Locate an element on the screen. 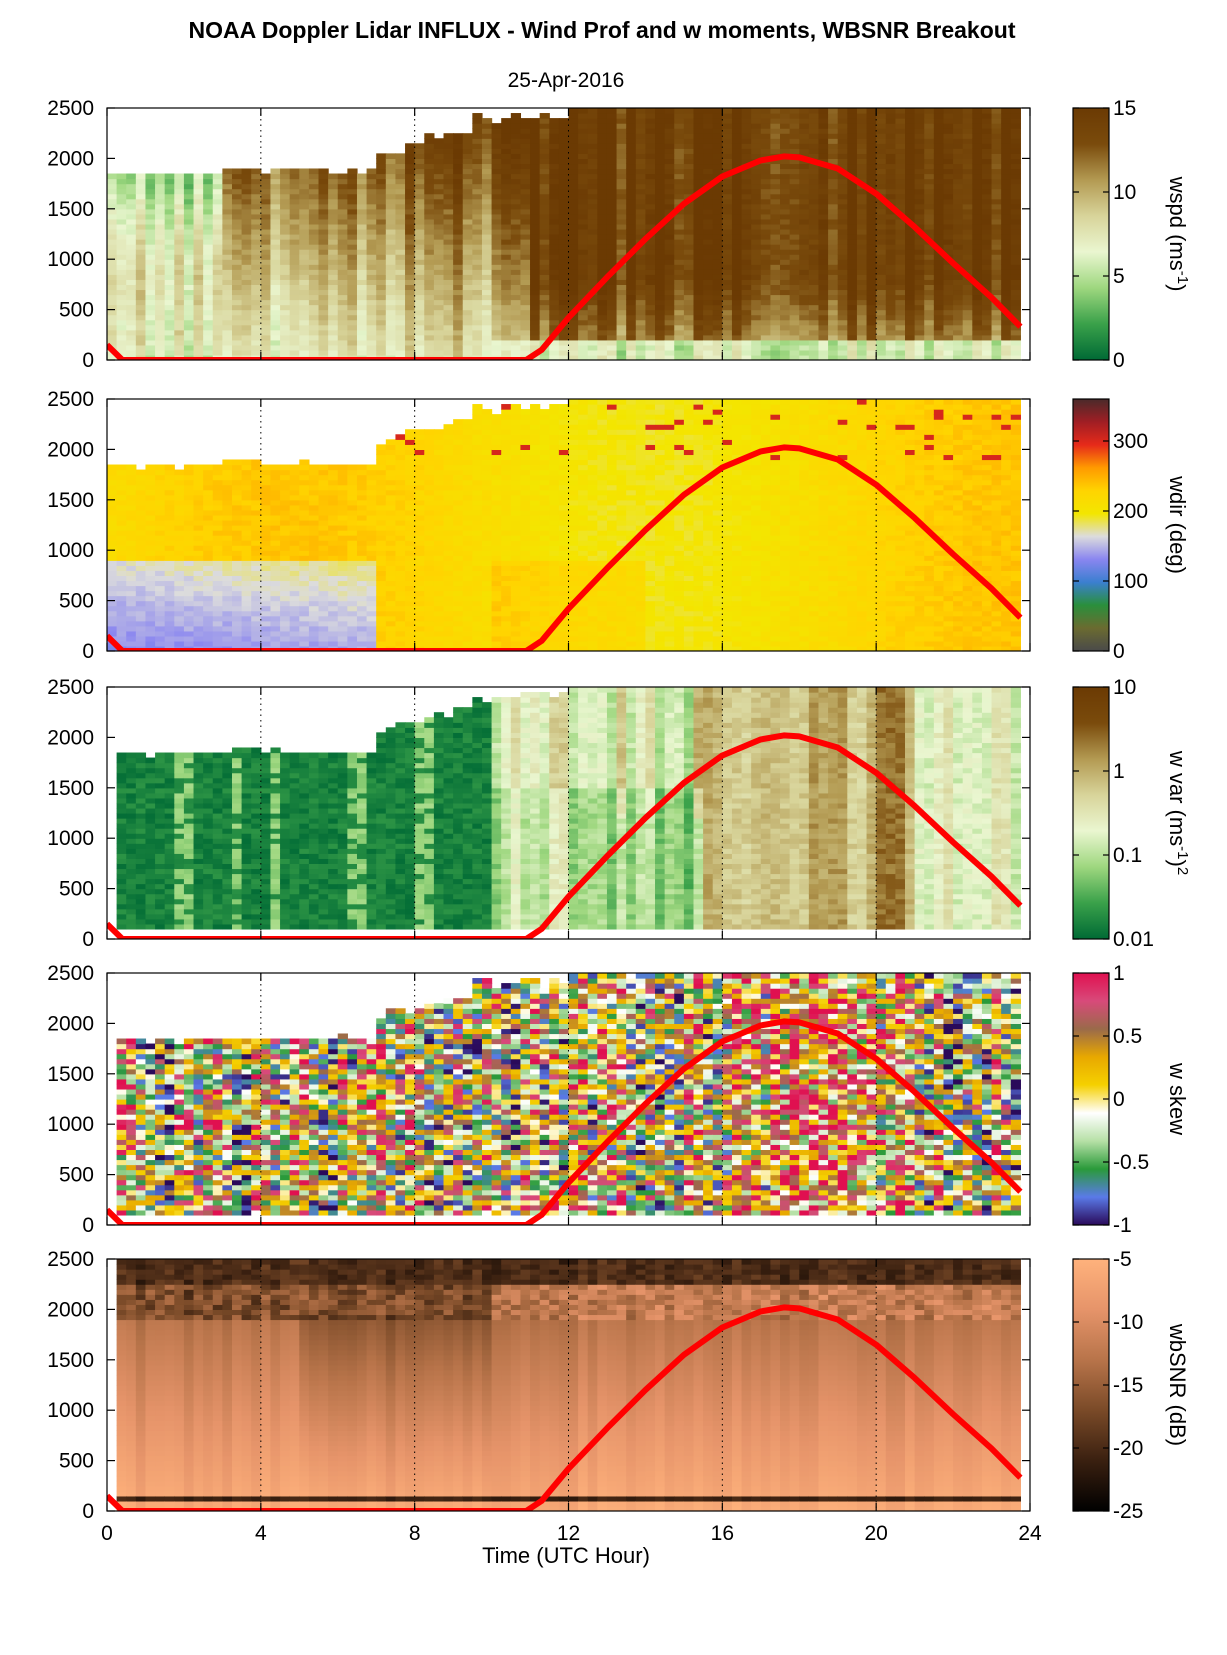 Image resolution: width=1227 pixels, height=1655 pixels. colorbar-label: w skew is located at coordinates (1177, 1098).